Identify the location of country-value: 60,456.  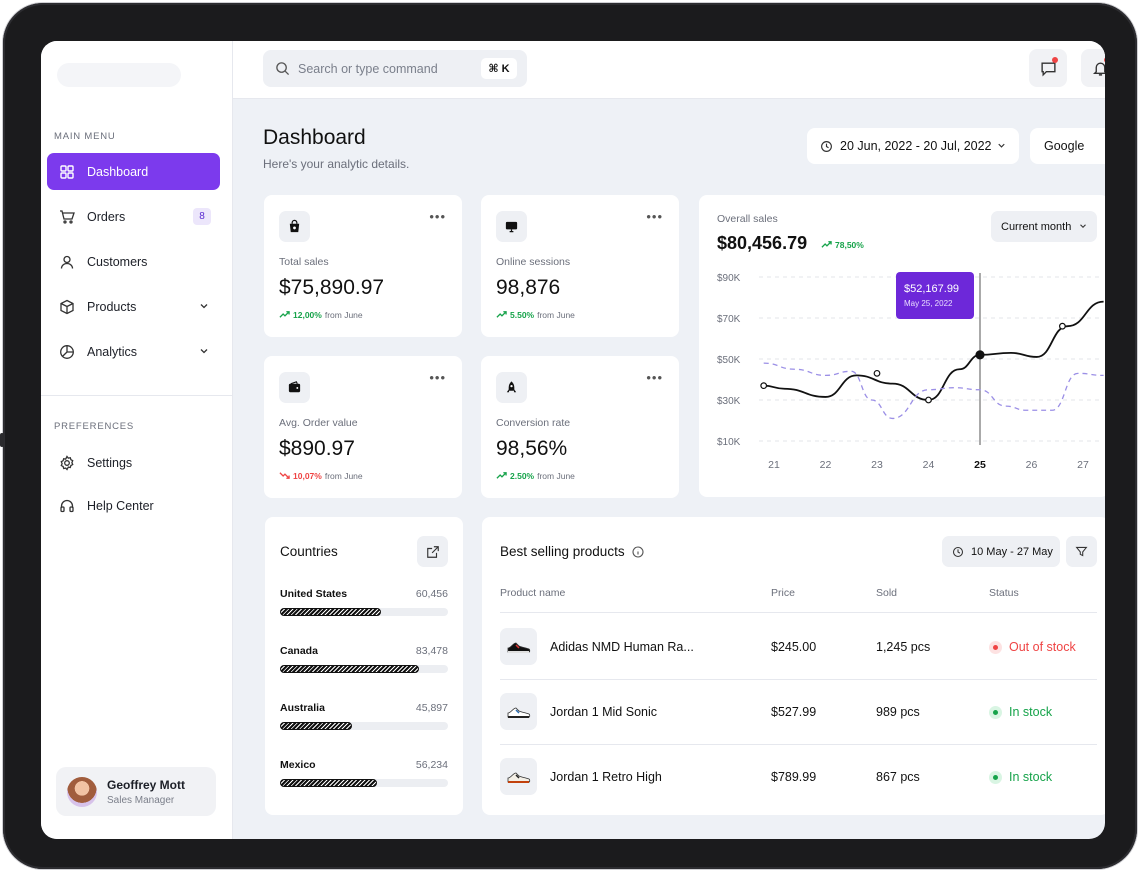
(431, 594).